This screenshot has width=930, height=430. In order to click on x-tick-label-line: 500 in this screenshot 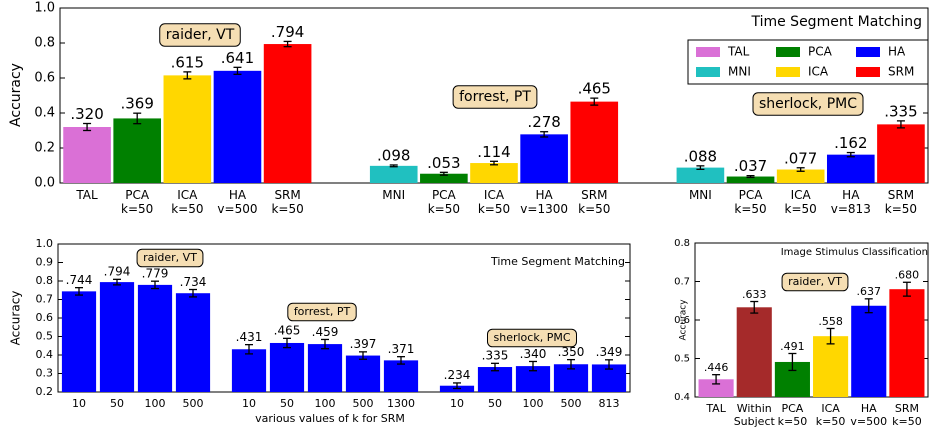, I will do `click(571, 403)`.